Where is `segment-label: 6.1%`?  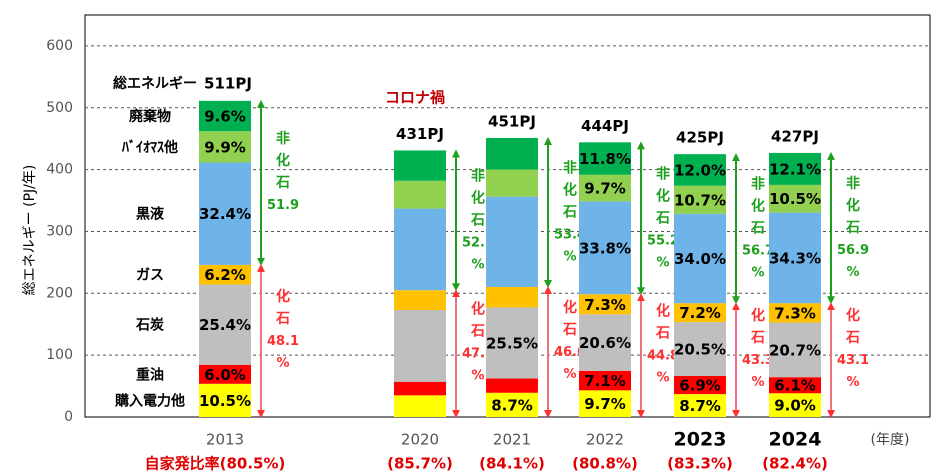 segment-label: 6.1% is located at coordinates (795, 386).